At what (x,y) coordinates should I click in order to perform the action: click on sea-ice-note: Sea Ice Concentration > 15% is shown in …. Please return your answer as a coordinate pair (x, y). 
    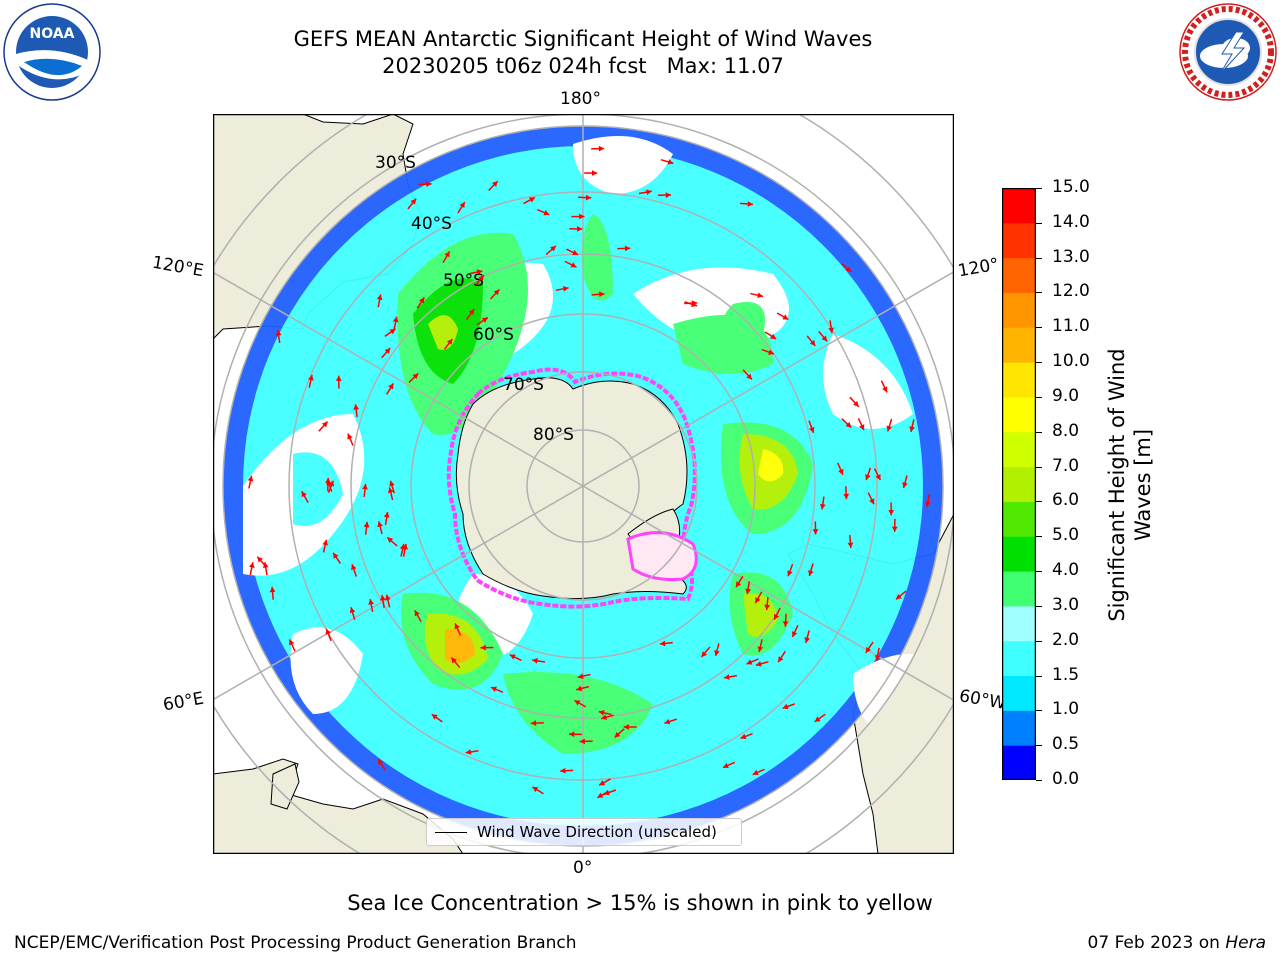
    Looking at the image, I should click on (640, 903).